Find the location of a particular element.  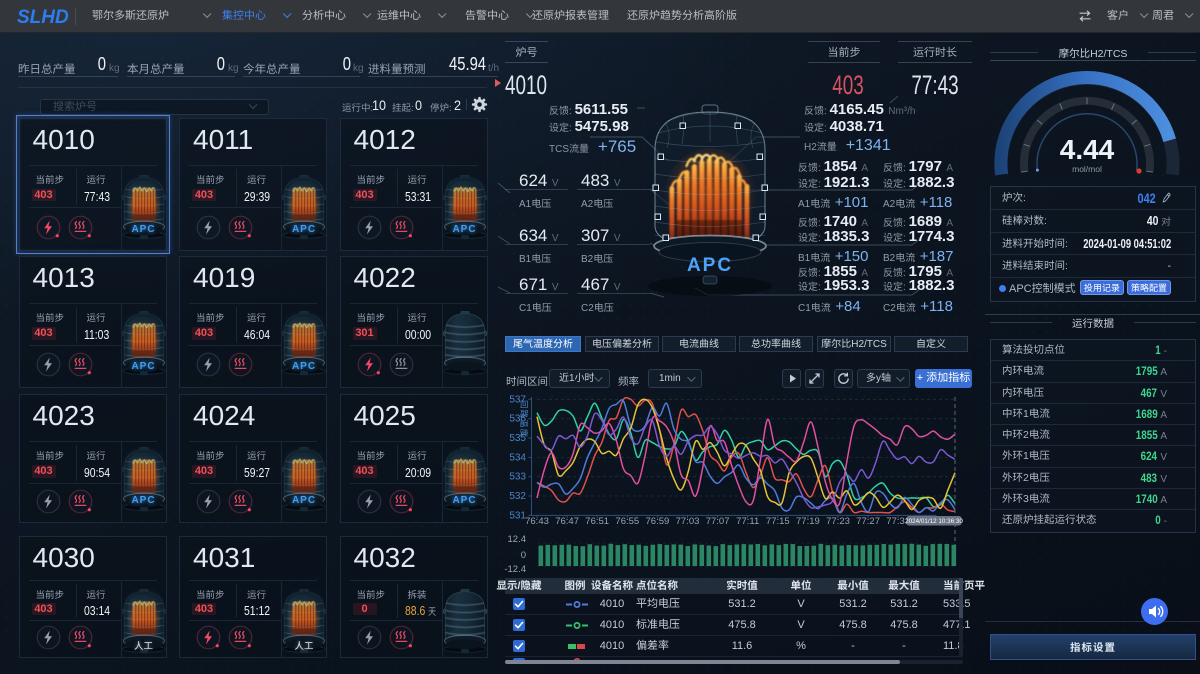

svg-text: 532 is located at coordinates (517, 496).